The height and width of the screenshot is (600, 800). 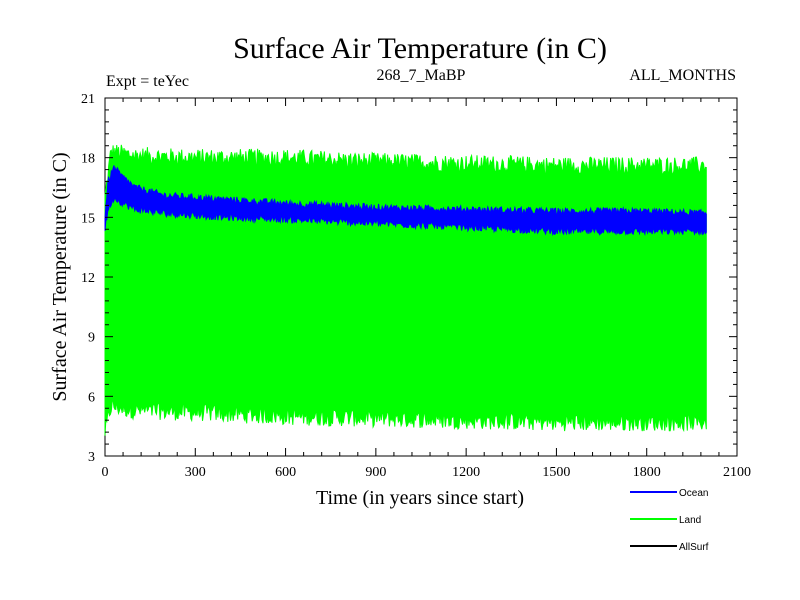 I want to click on series-ocean-band, so click(x=405, y=201).